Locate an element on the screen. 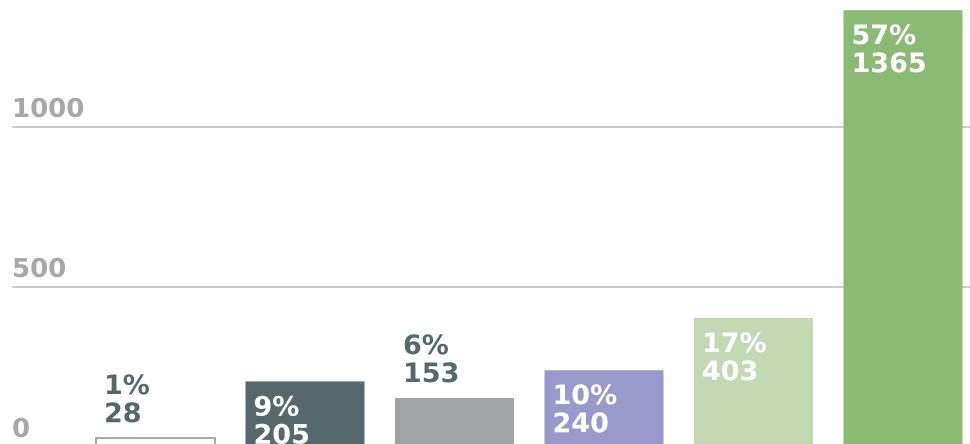 Image resolution: width=970 pixels, height=444 pixels. percent-label: 57% is located at coordinates (884, 35).